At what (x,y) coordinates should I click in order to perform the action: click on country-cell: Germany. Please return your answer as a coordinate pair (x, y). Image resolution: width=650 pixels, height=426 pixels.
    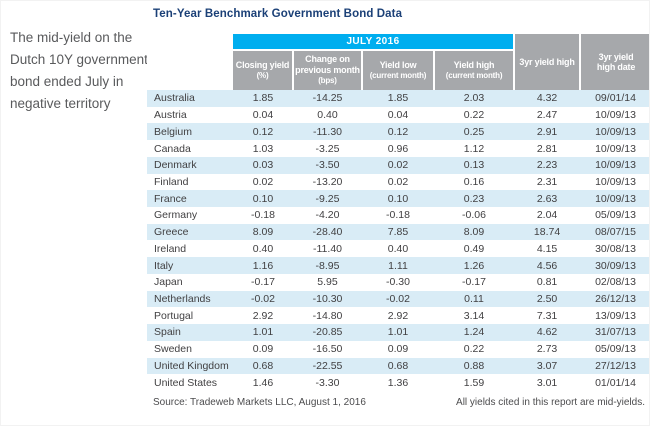
    Looking at the image, I should click on (176, 215).